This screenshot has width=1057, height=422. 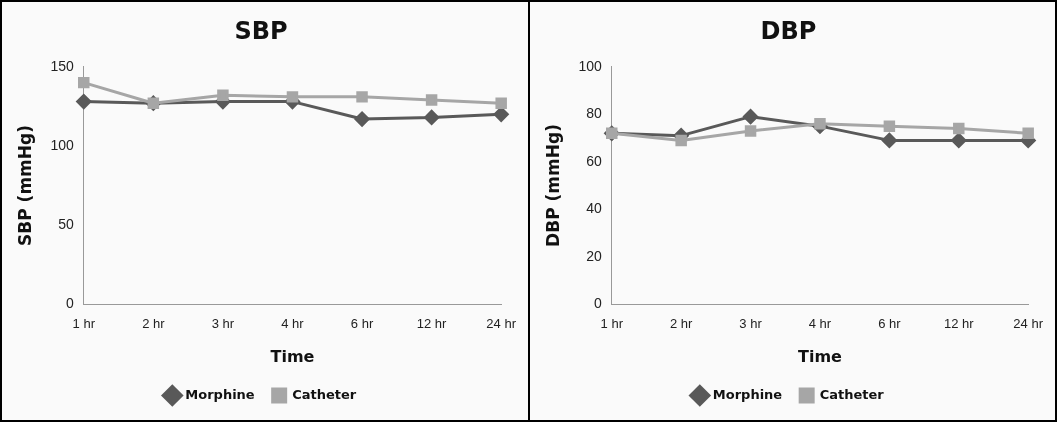 What do you see at coordinates (261, 30) in the screenshot?
I see `chart-title: SBP` at bounding box center [261, 30].